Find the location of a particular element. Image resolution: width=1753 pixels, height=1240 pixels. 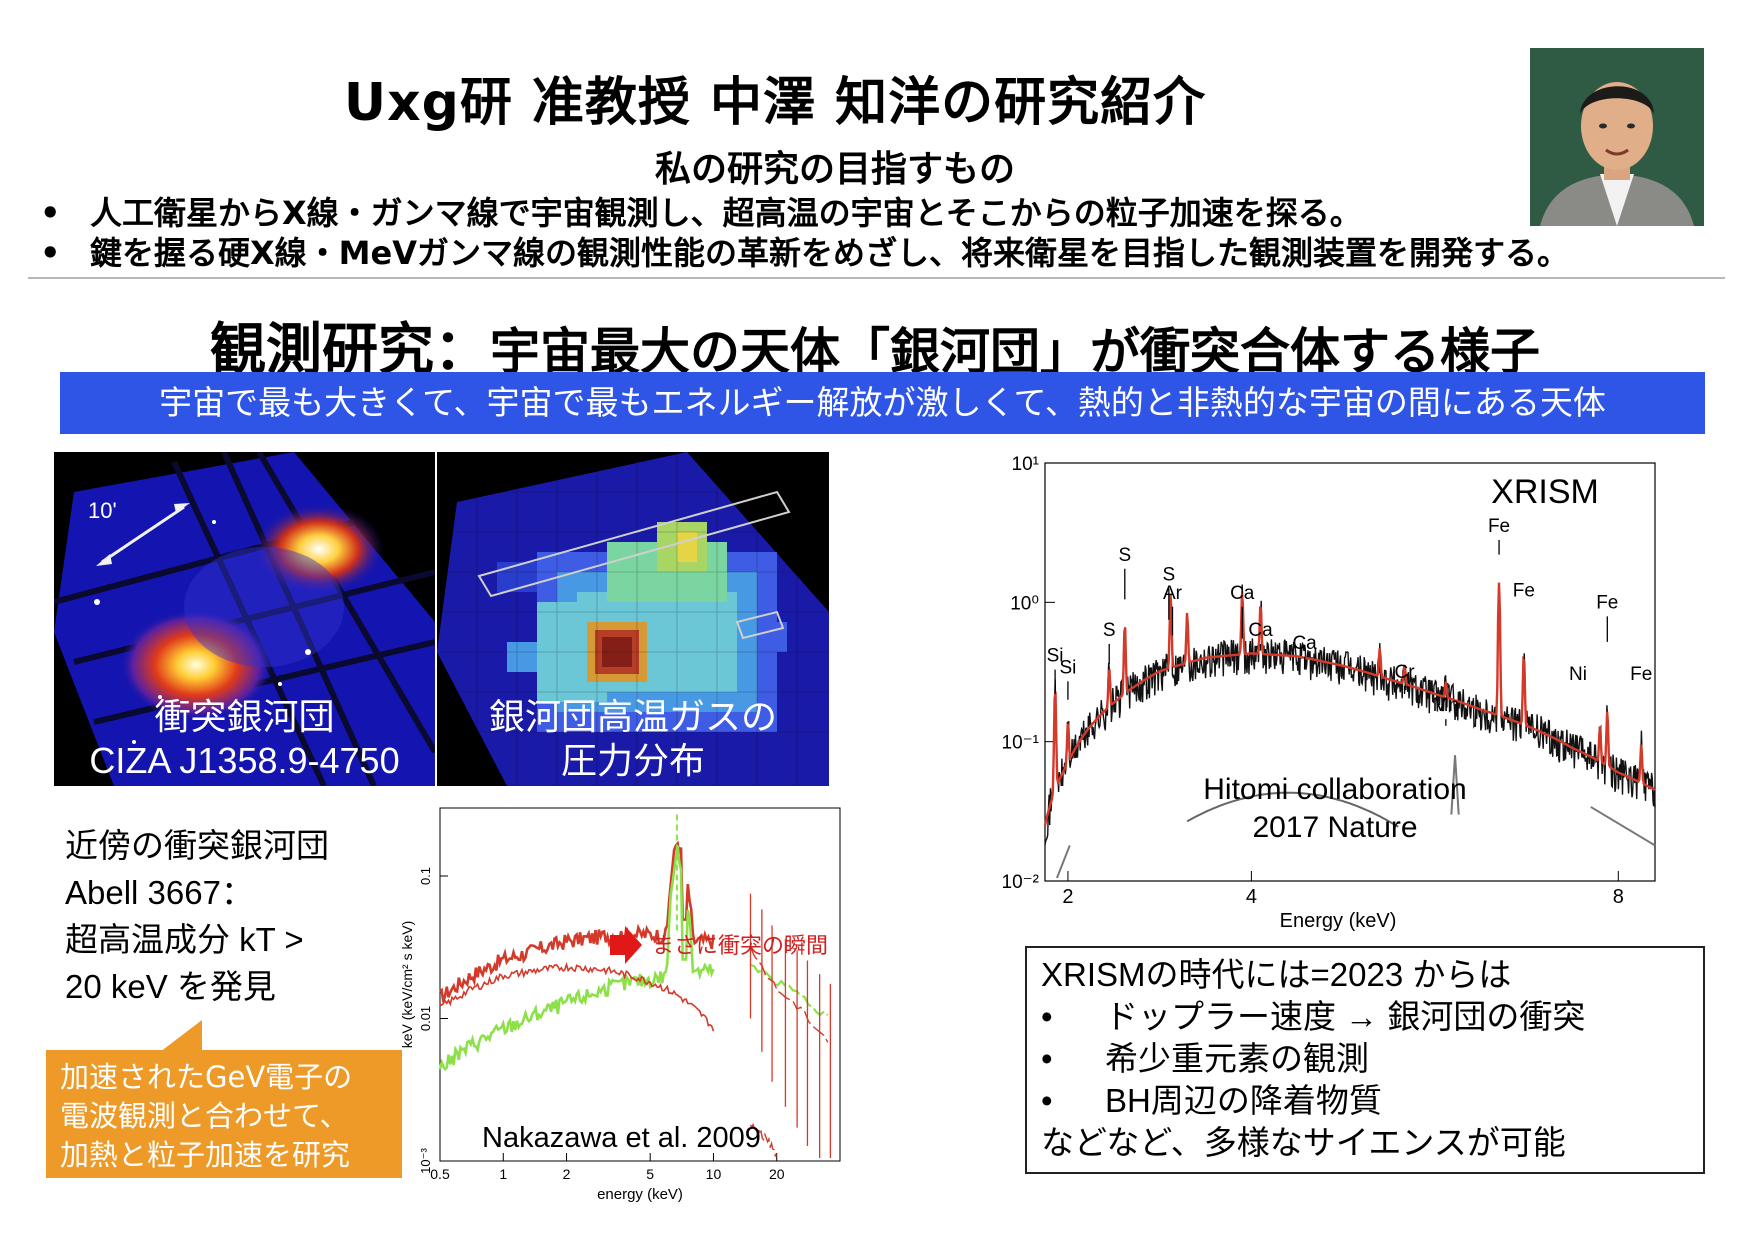

pressure-map-image is located at coordinates (633, 619).